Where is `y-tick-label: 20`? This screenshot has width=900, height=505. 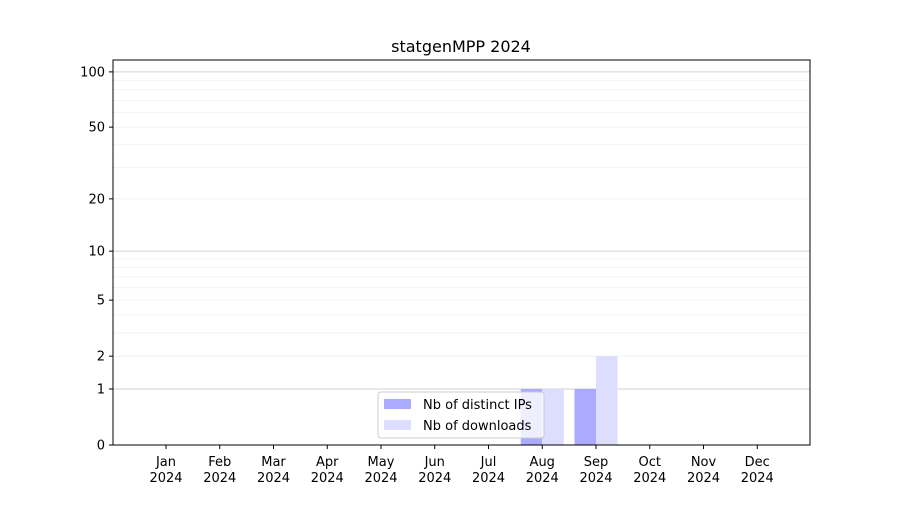 y-tick-label: 20 is located at coordinates (96, 199).